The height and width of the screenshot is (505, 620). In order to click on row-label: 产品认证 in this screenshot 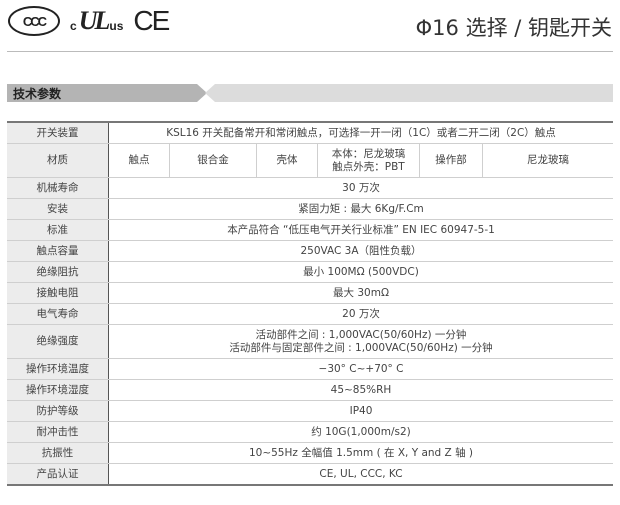, I will do `click(58, 474)`.